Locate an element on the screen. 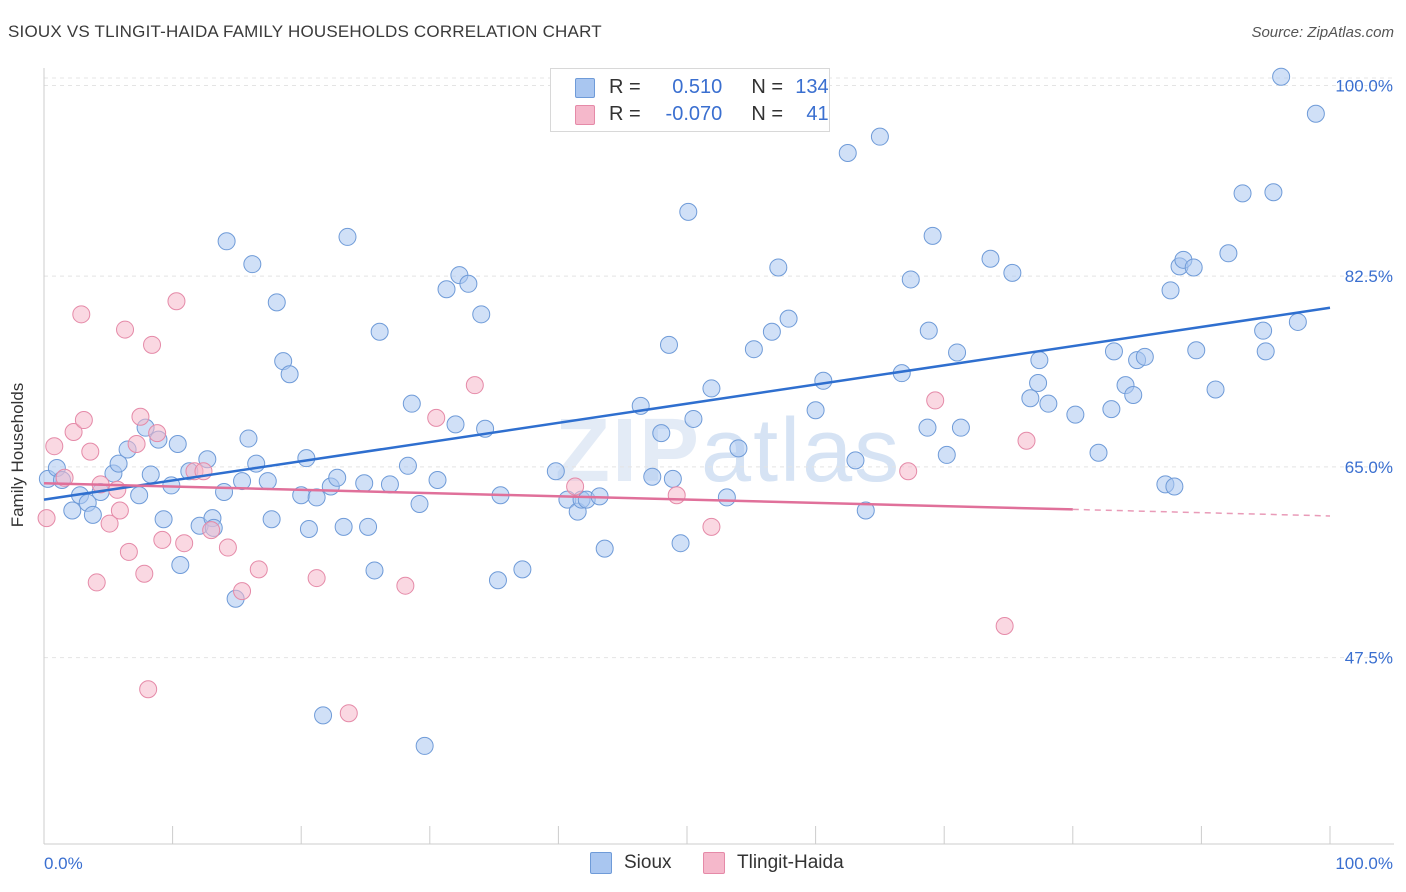 This screenshot has width=1406, height=892. tlingit-haida-legend-label: Tlingit-Haida is located at coordinates (790, 862).